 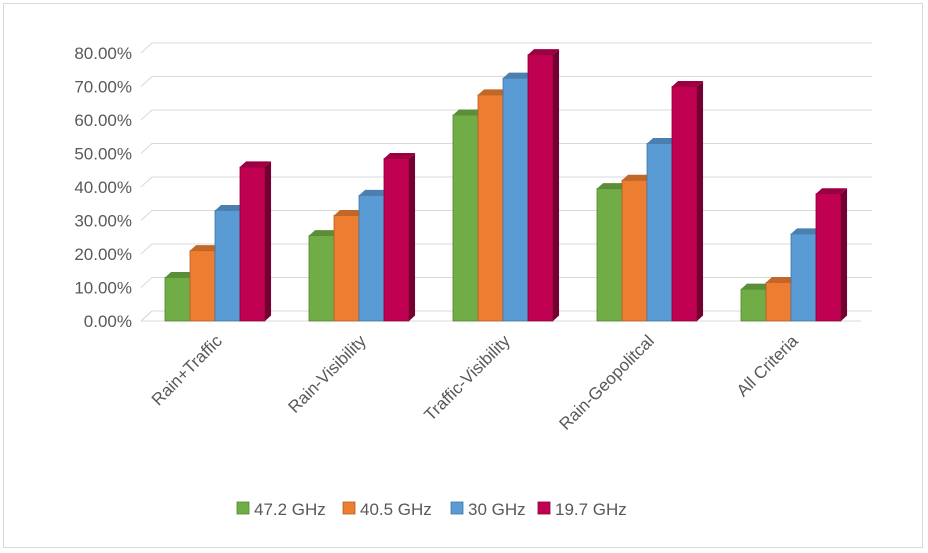 What do you see at coordinates (467, 378) in the screenshot?
I see `x-category-label: Traffic-Visibility` at bounding box center [467, 378].